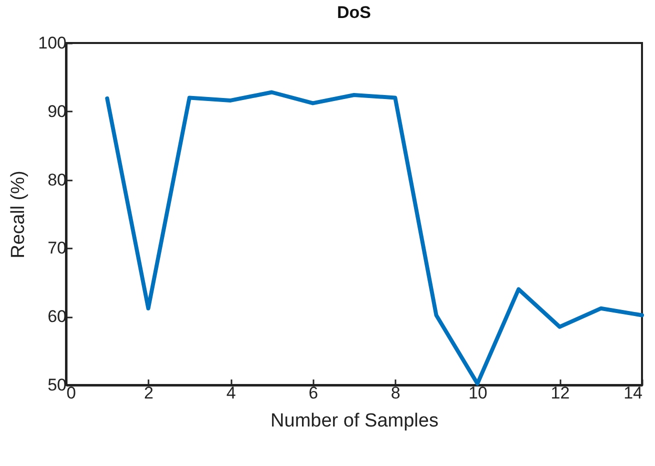 The image size is (655, 466). What do you see at coordinates (478, 393) in the screenshot?
I see `x-tick-label: 10` at bounding box center [478, 393].